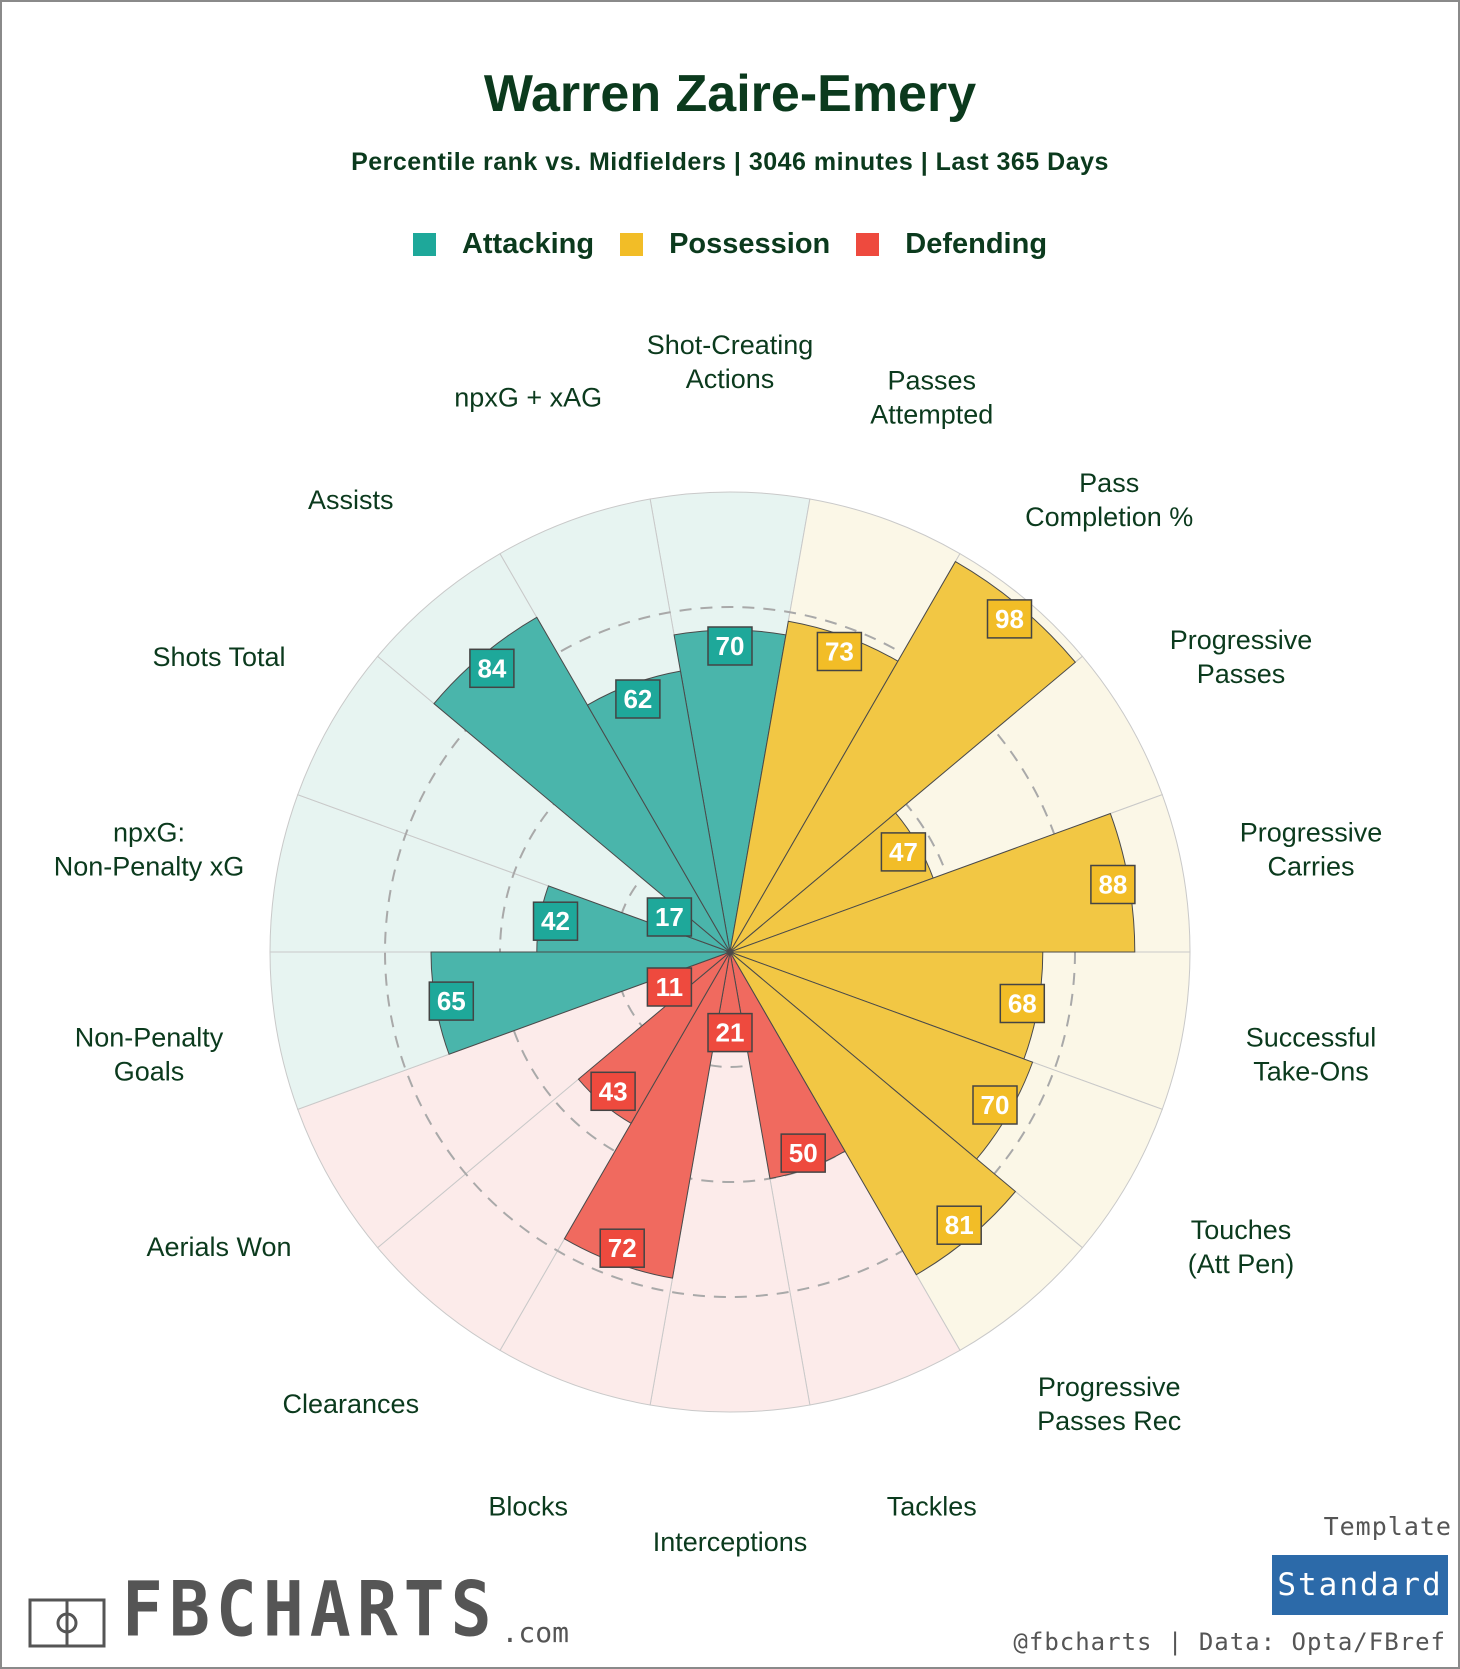  I want to click on value-label-text: 42, so click(555, 921).